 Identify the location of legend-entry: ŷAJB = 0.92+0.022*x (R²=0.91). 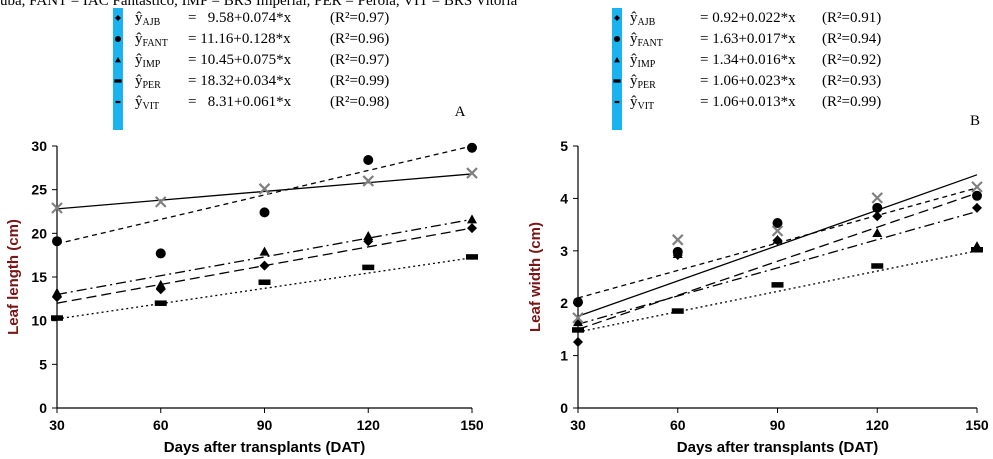
(755, 19).